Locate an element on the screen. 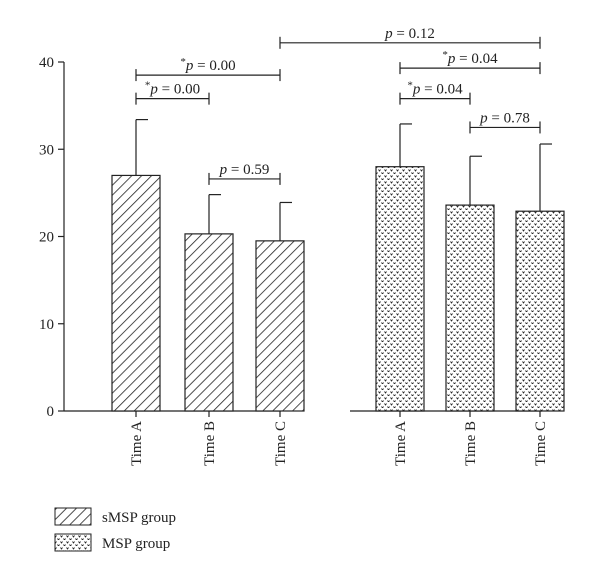  p-value: = 0.59 is located at coordinates (248, 170).